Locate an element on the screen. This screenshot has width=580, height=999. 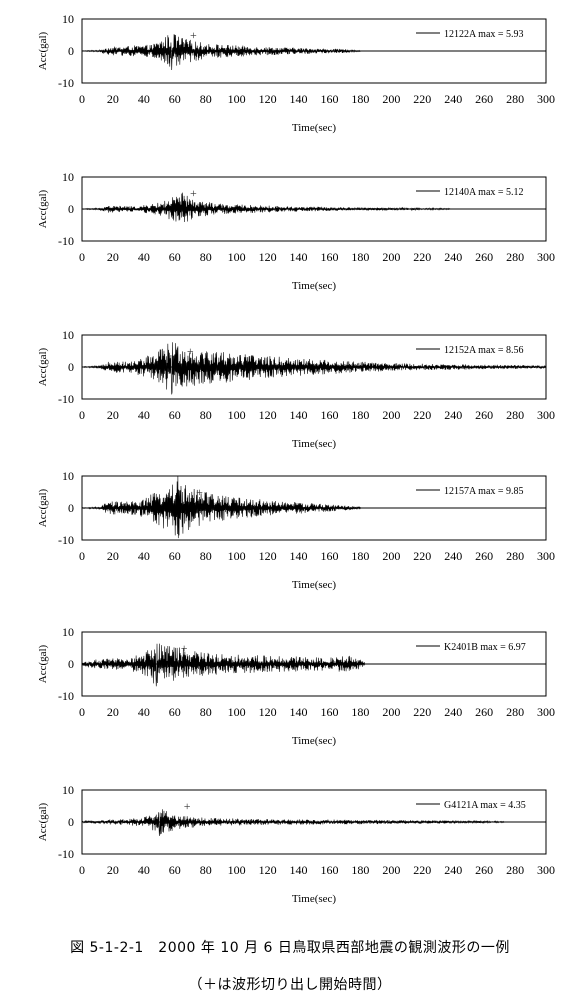
legend-label: G4121A max = 4.35 is located at coordinates (485, 805).